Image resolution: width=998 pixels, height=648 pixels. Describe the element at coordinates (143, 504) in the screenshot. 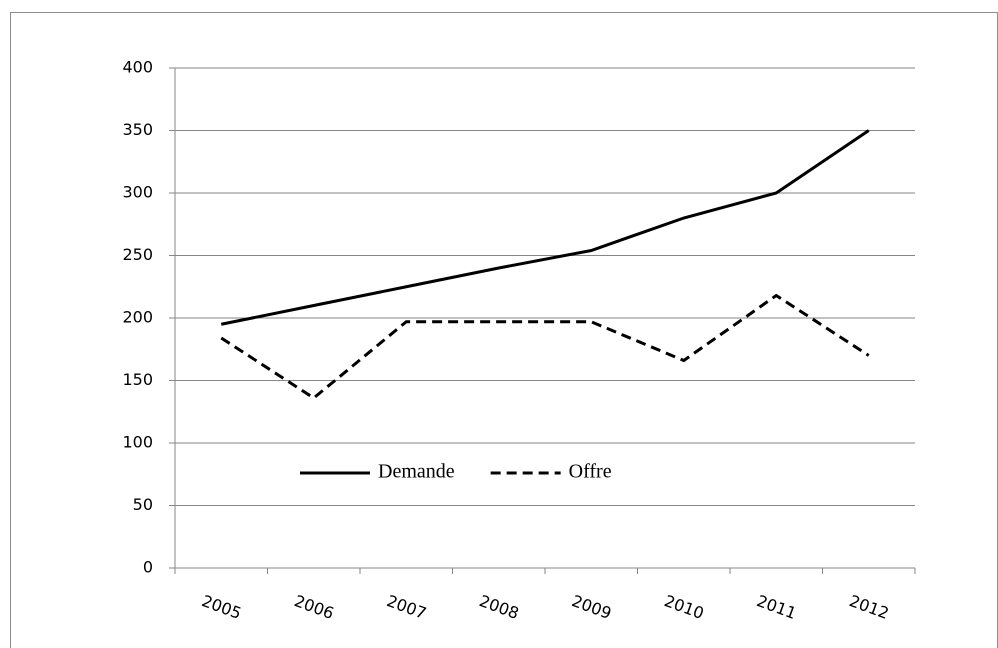

I see `y-tick-label: 50` at that location.